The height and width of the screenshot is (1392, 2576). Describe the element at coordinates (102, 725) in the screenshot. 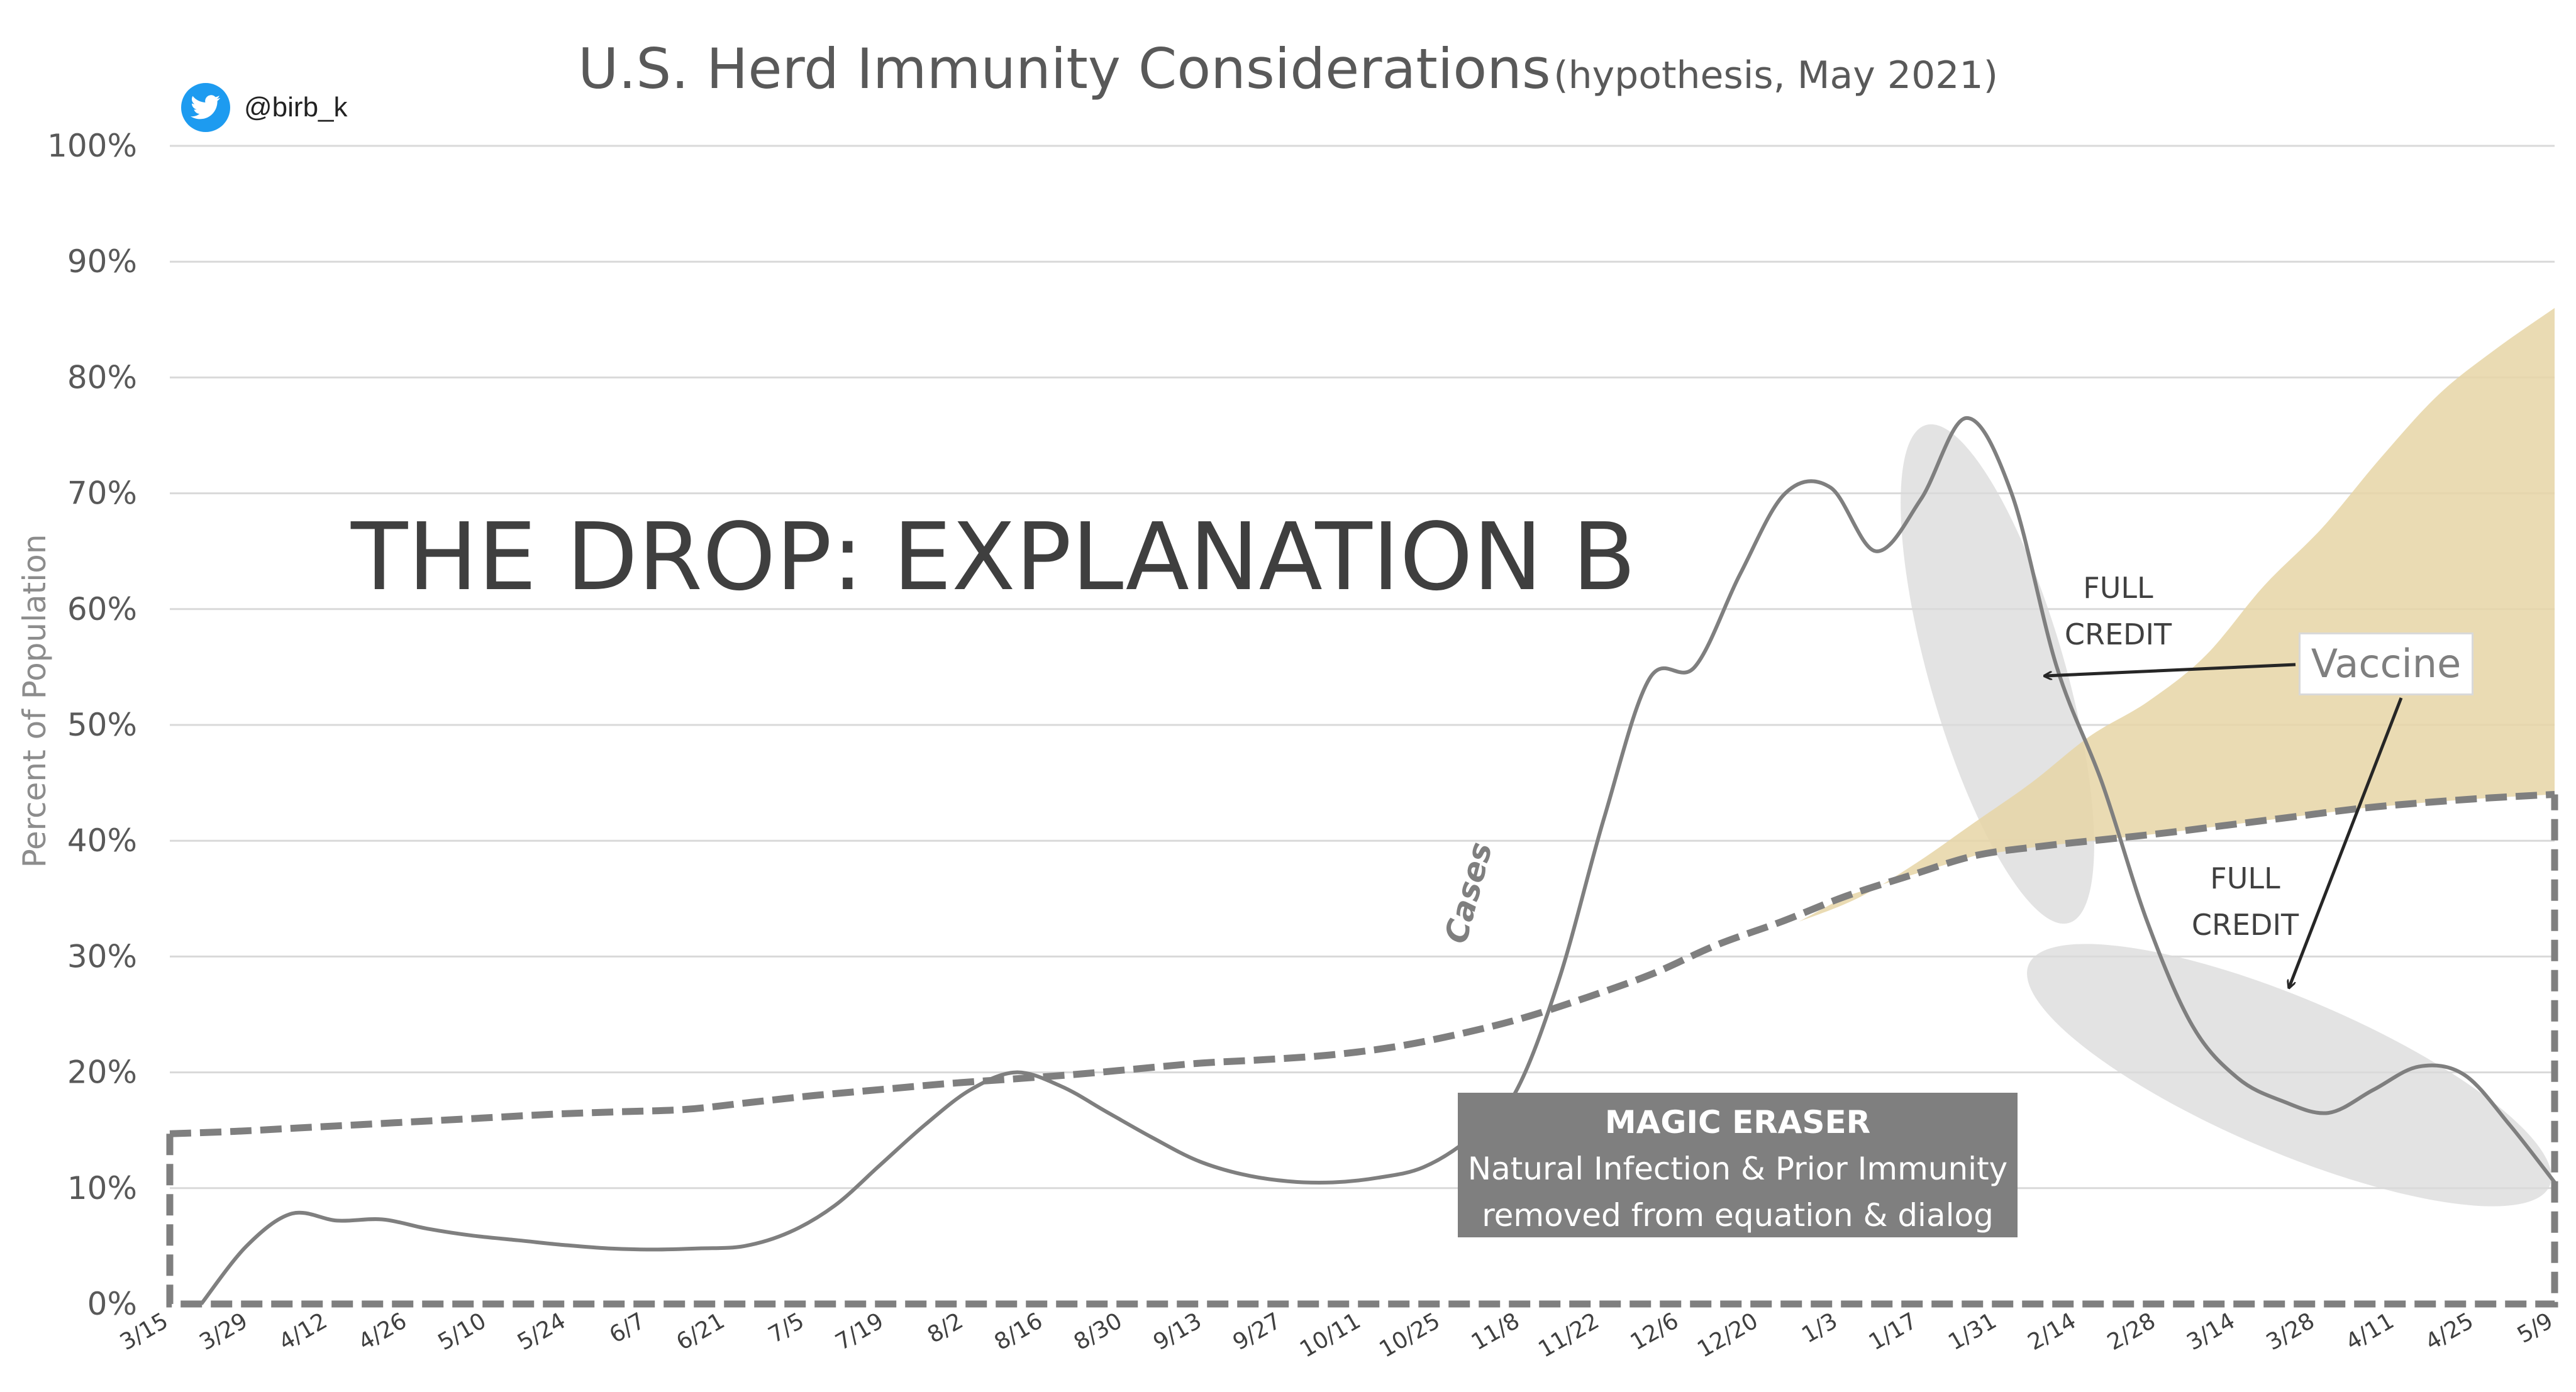

I see `y-tick-label: 50%` at that location.